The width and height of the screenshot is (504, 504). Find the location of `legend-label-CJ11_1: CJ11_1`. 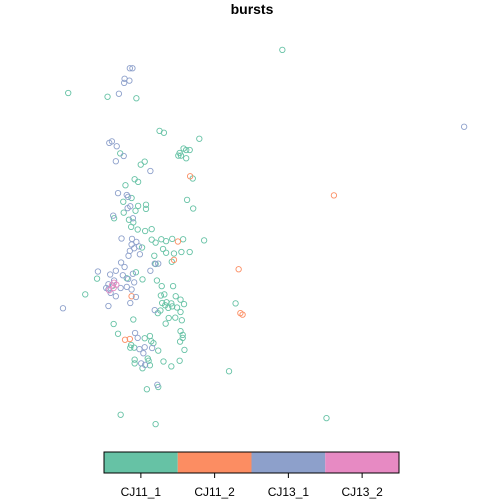

legend-label-CJ11_1: CJ11_1 is located at coordinates (141, 492).